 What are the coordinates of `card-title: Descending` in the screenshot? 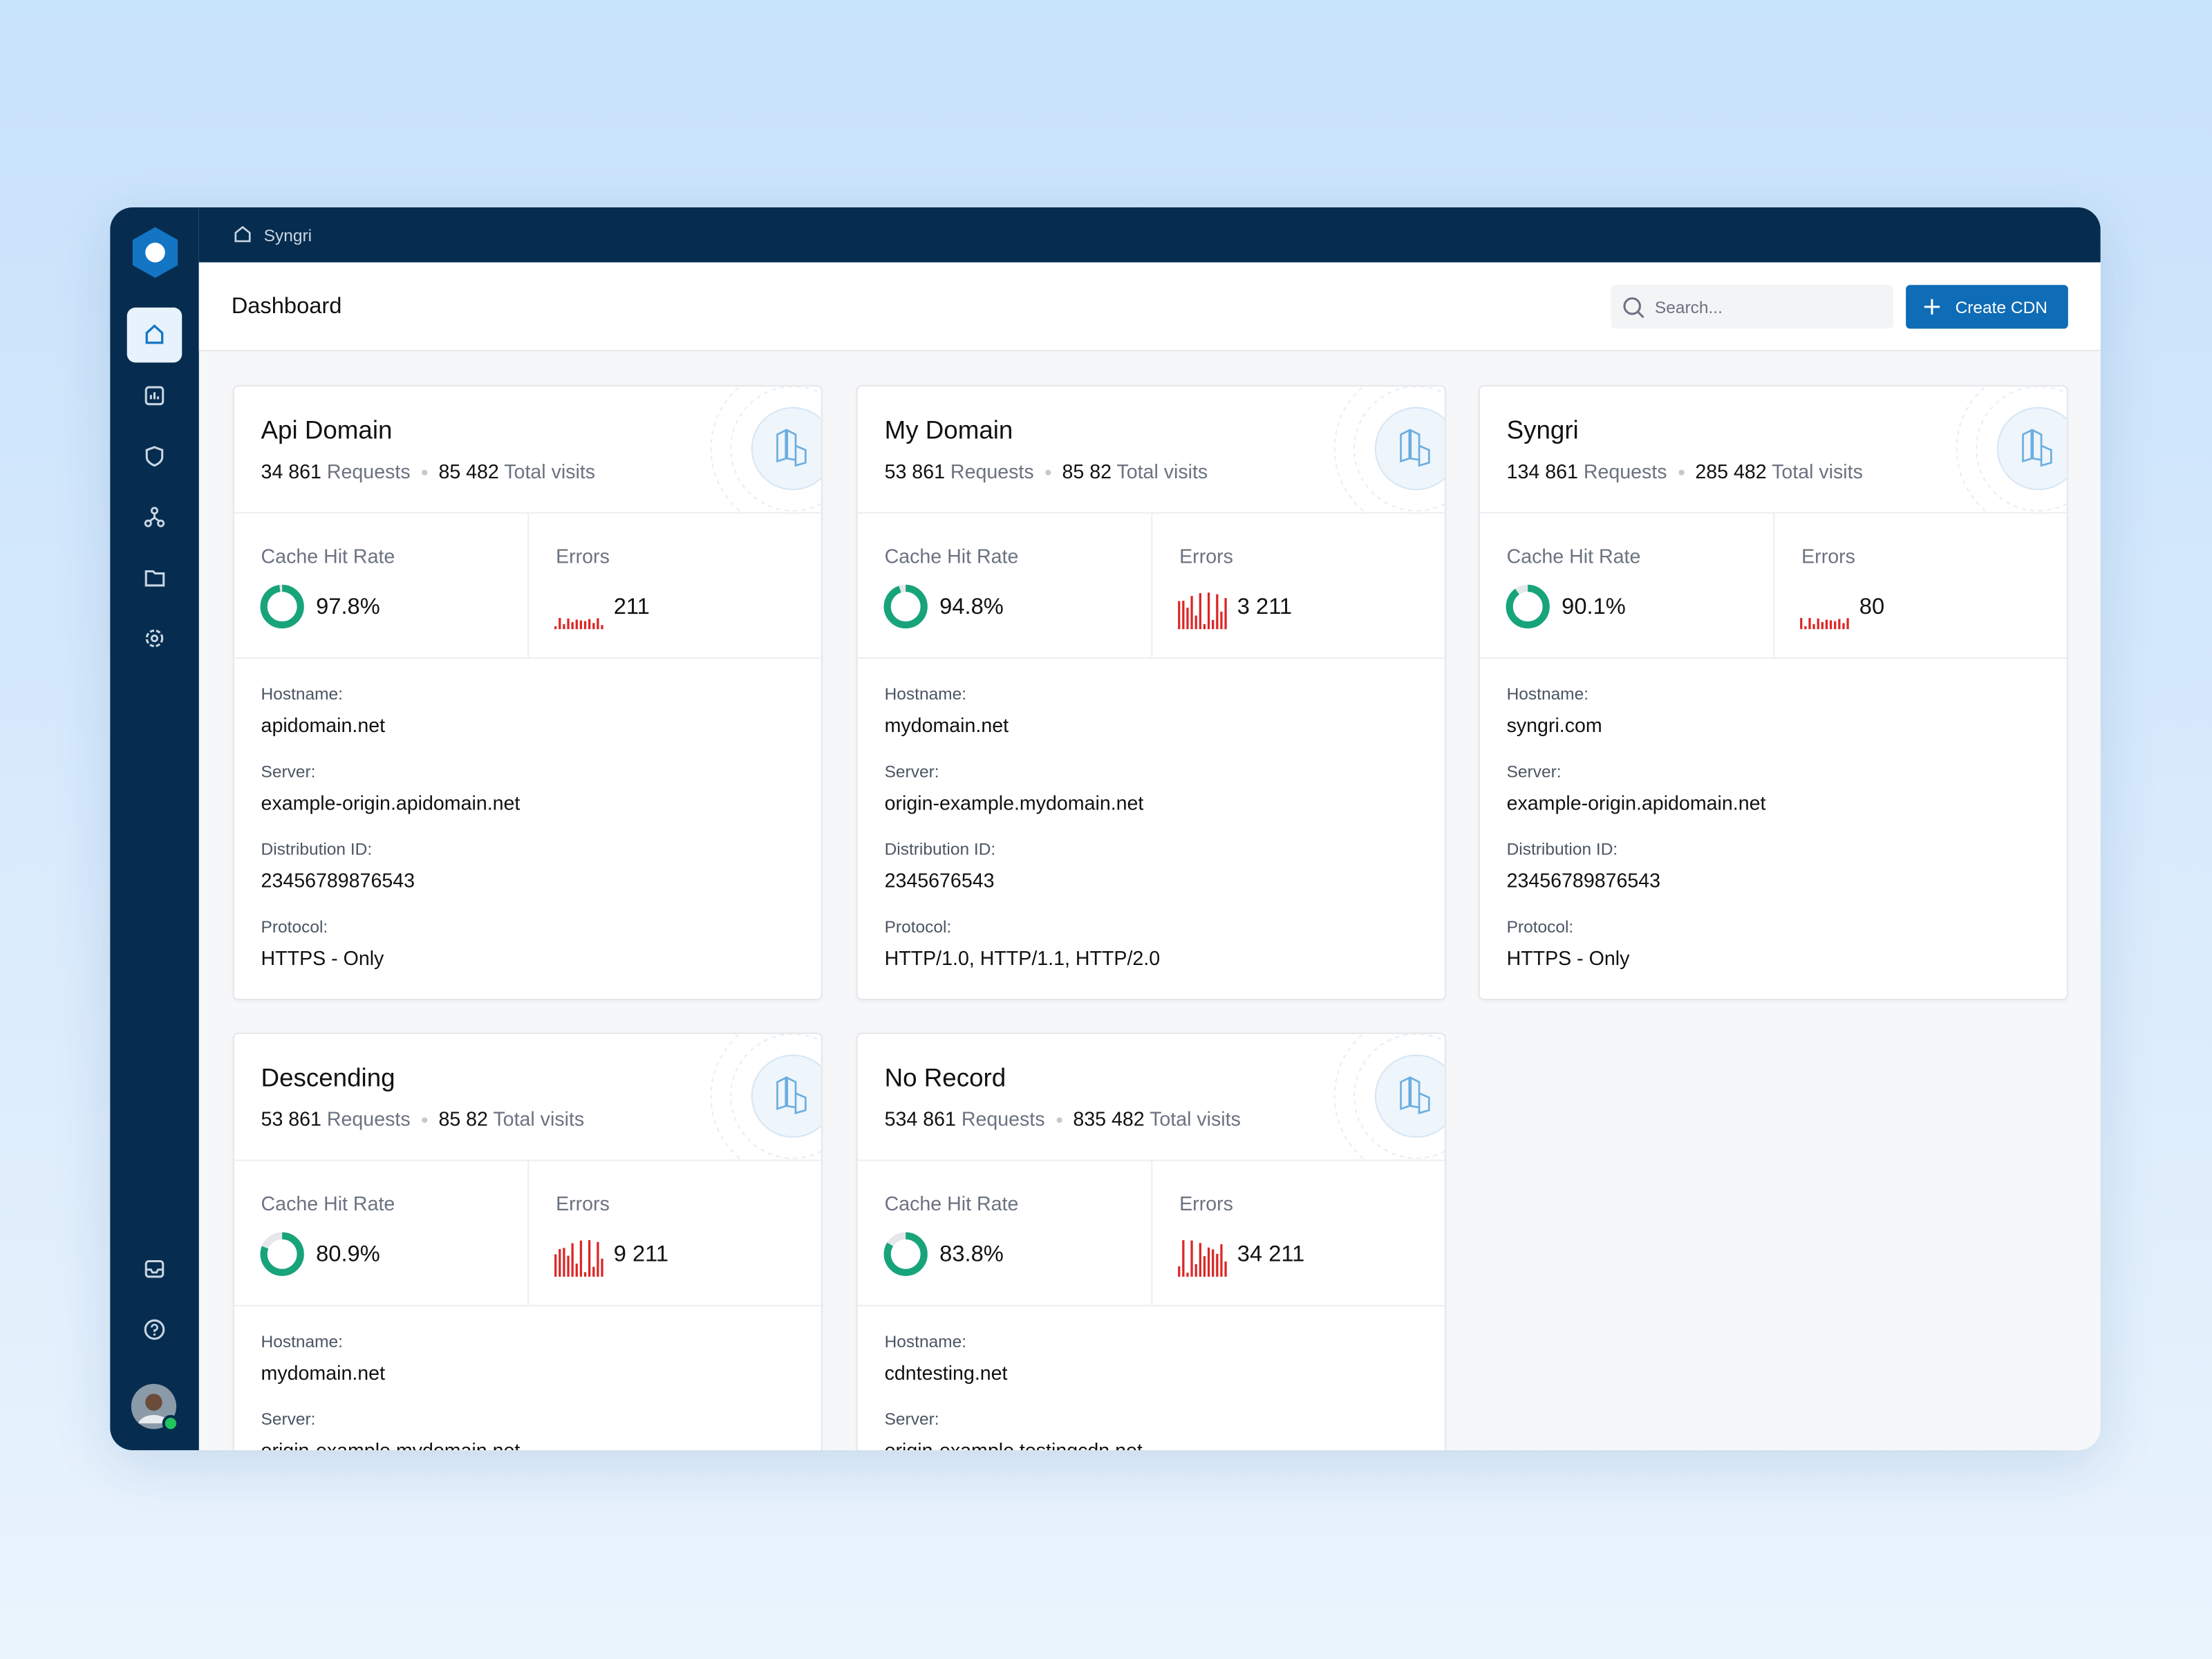 It's located at (328, 1077).